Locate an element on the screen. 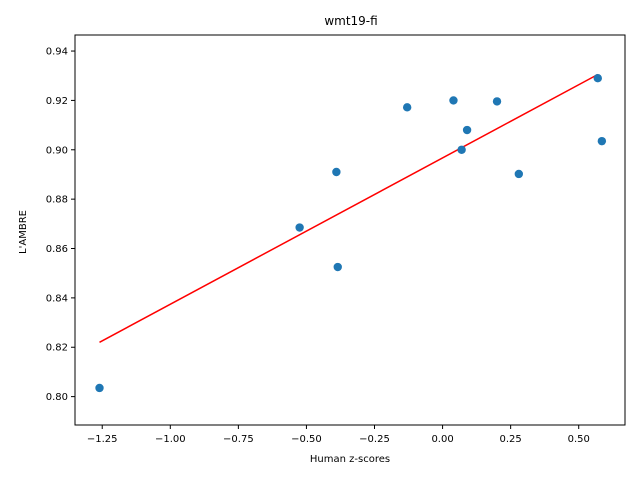 The image size is (640, 480). x-tick-label: 0.50 is located at coordinates (579, 439).